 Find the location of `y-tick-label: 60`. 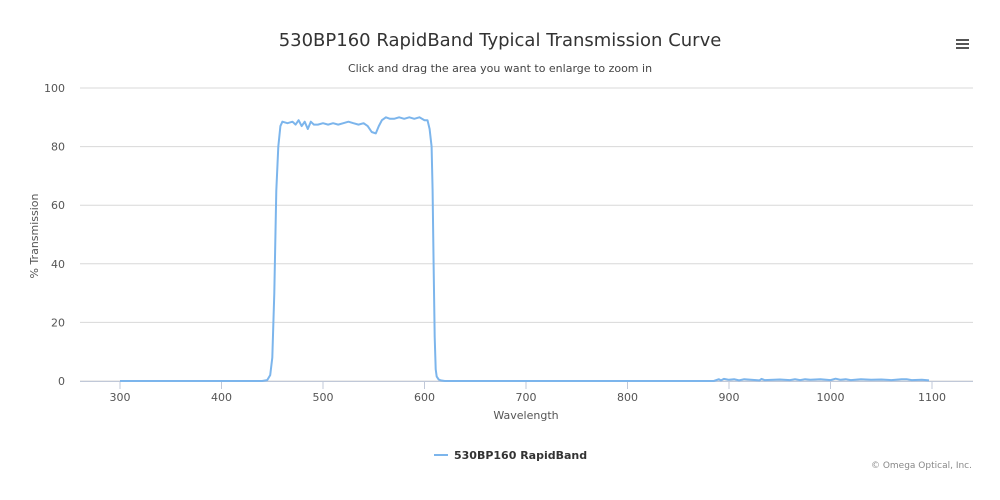

y-tick-label: 60 is located at coordinates (58, 205).